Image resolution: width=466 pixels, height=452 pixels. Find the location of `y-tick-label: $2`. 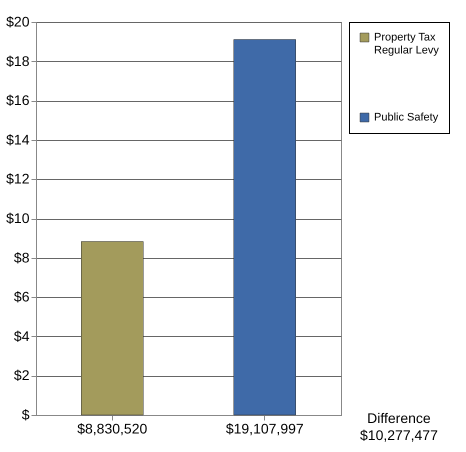

y-tick-label: $2 is located at coordinates (22, 375).